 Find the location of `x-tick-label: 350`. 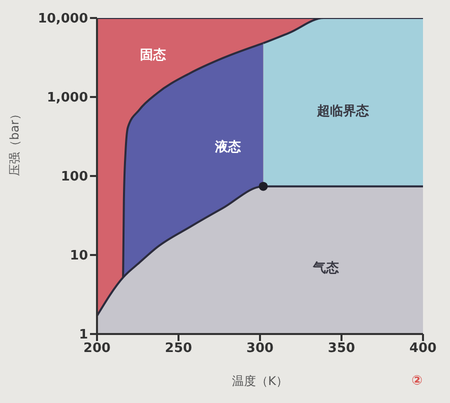

x-tick-label: 350 is located at coordinates (342, 348).